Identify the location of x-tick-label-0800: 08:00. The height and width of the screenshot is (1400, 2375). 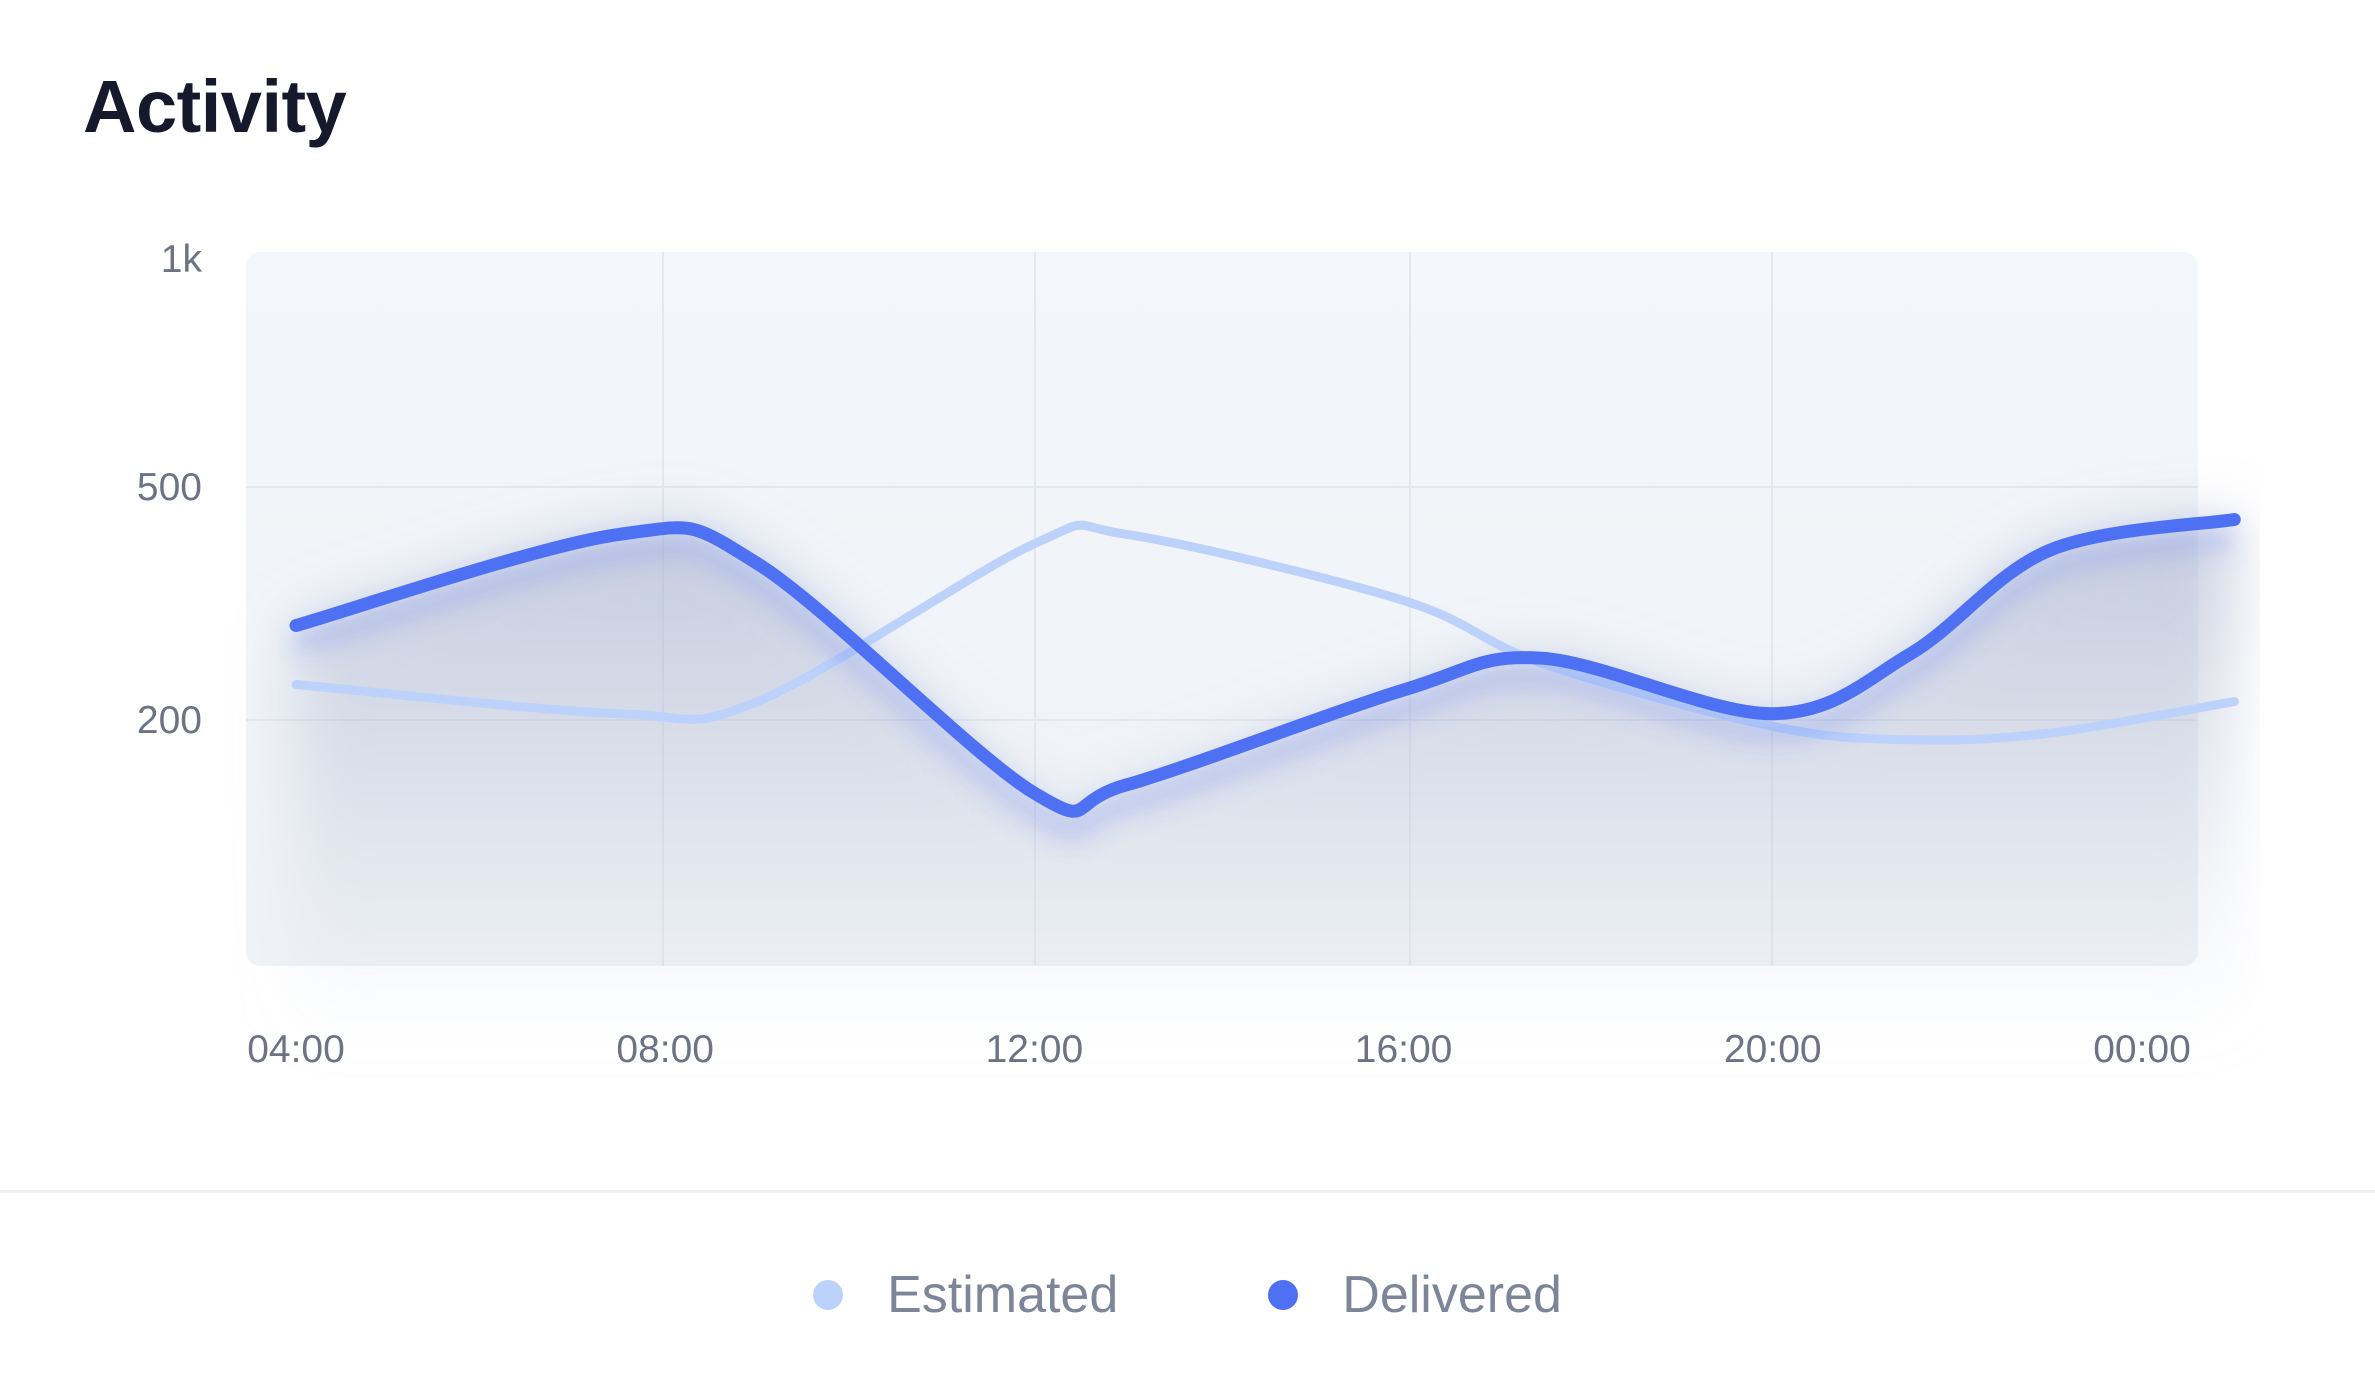
(665, 1049).